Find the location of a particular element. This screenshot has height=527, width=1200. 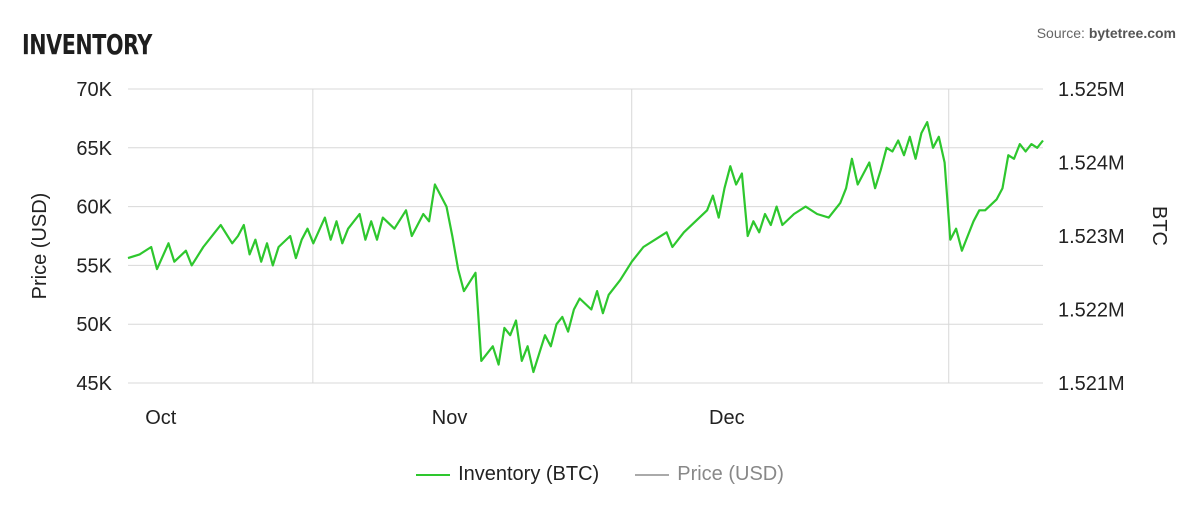

source-name: bytetree.com is located at coordinates (1132, 33).